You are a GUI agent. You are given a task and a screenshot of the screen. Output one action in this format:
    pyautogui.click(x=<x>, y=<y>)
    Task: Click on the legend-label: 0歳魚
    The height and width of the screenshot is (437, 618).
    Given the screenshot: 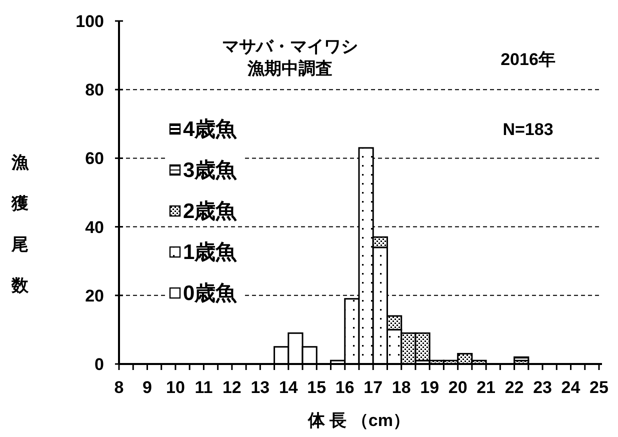 What is the action you would take?
    pyautogui.click(x=210, y=293)
    